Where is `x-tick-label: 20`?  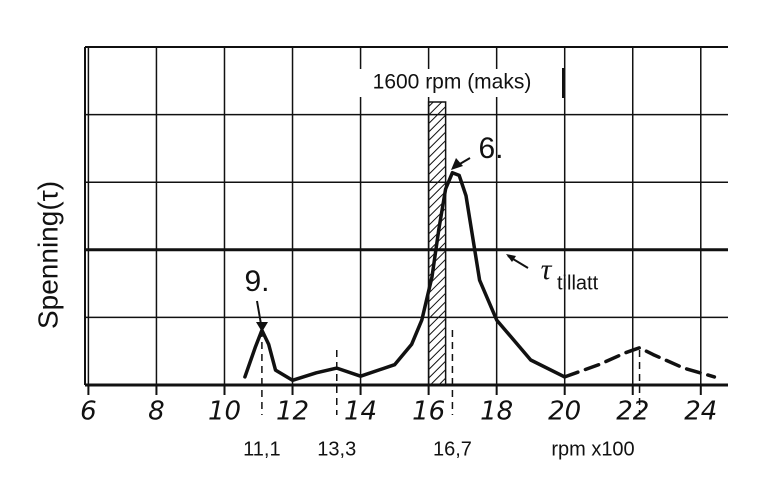 x-tick-label: 20 is located at coordinates (564, 412).